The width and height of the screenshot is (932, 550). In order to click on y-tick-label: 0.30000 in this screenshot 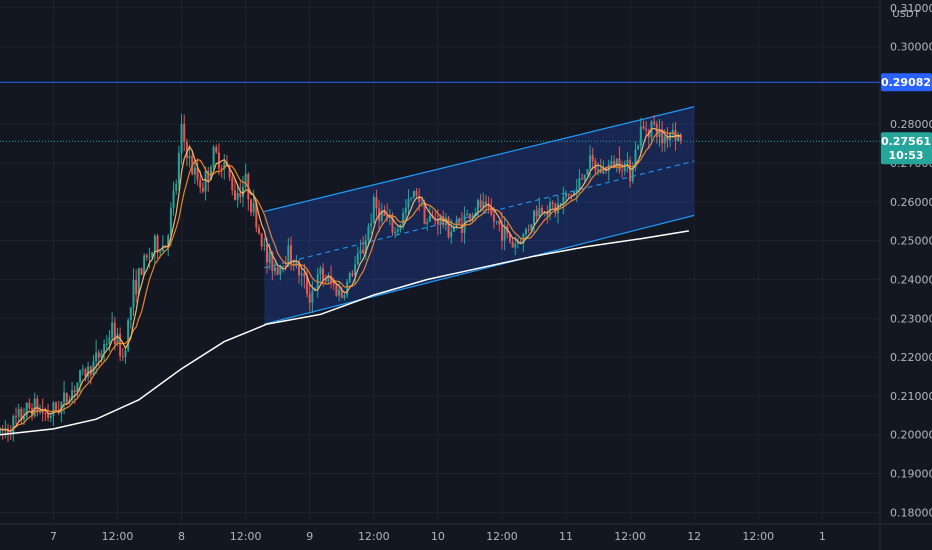, I will do `click(911, 47)`.